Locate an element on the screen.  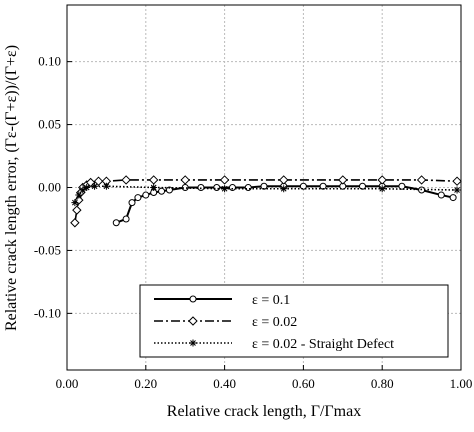
legend-label: ε = 0.02 is located at coordinates (274, 322).